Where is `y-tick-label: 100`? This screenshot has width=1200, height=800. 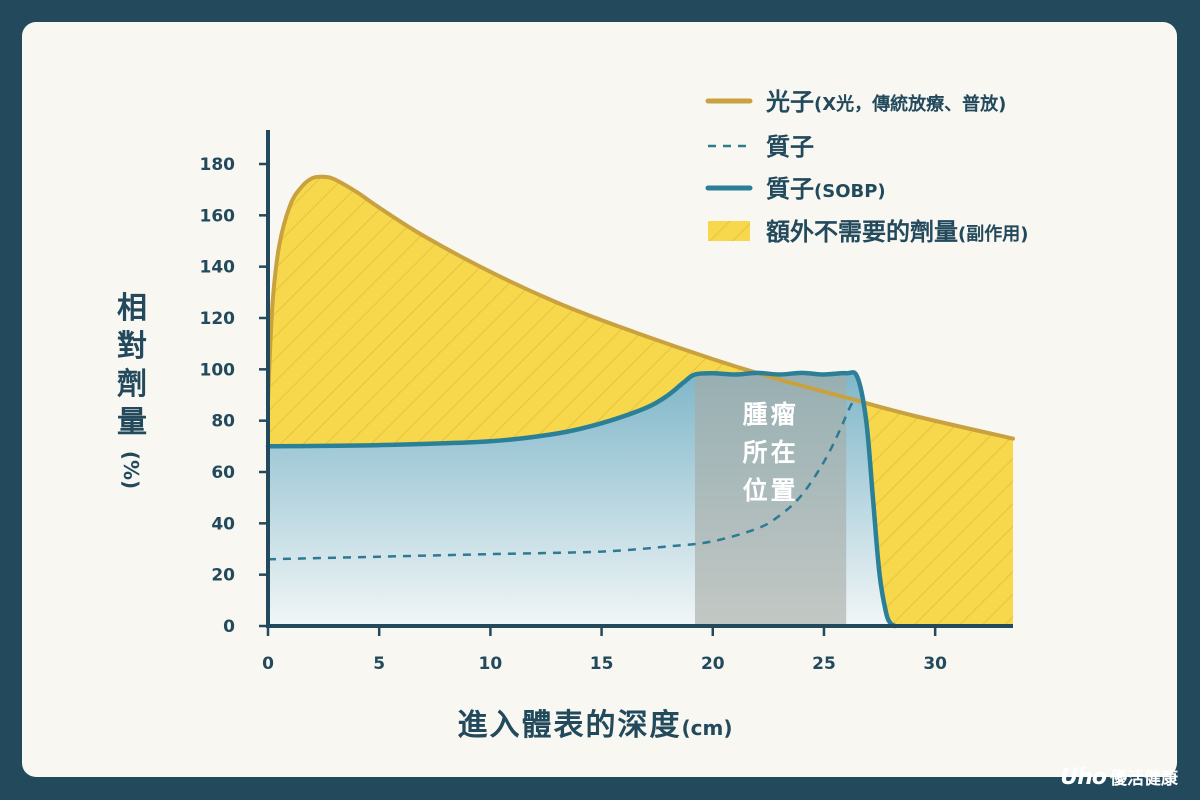
y-tick-label: 100 is located at coordinates (218, 370).